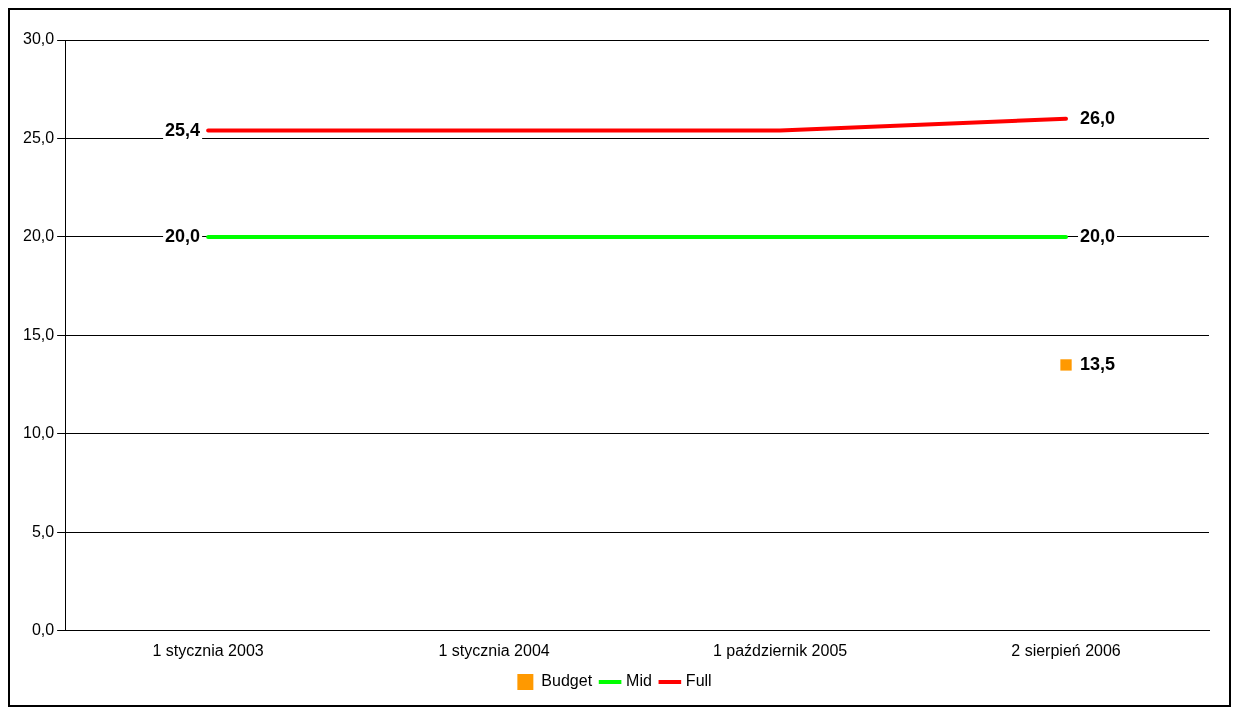 Image resolution: width=1239 pixels, height=715 pixels. What do you see at coordinates (494, 650) in the screenshot?
I see `x-tick-label: 1 stycznia 2004` at bounding box center [494, 650].